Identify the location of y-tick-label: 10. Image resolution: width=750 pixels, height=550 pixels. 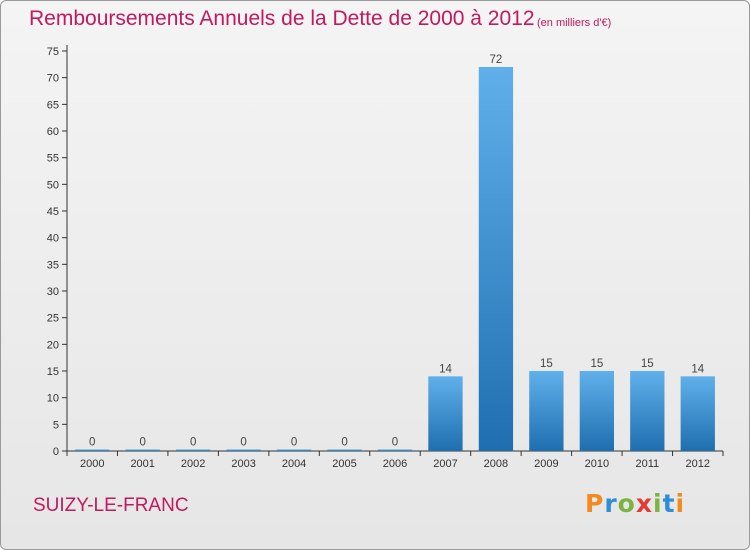
(53, 399).